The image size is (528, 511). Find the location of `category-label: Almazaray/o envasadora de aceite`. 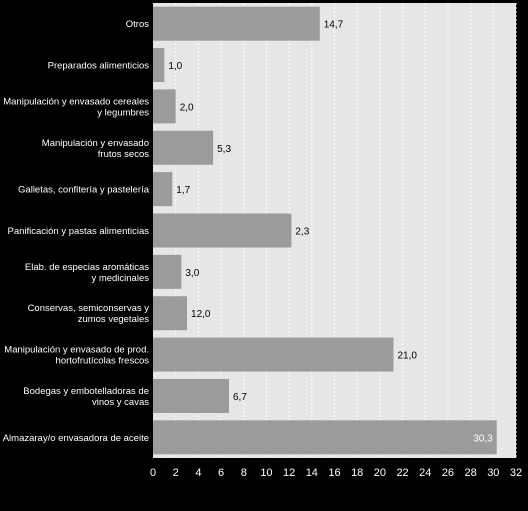

category-label: Almazaray/o envasadora de aceite is located at coordinates (76, 438).